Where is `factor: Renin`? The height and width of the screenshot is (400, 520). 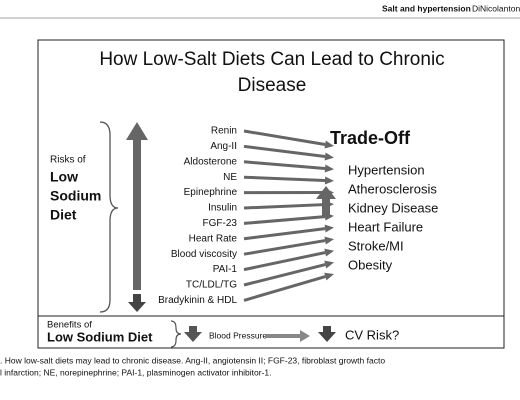 factor: Renin is located at coordinates (224, 131).